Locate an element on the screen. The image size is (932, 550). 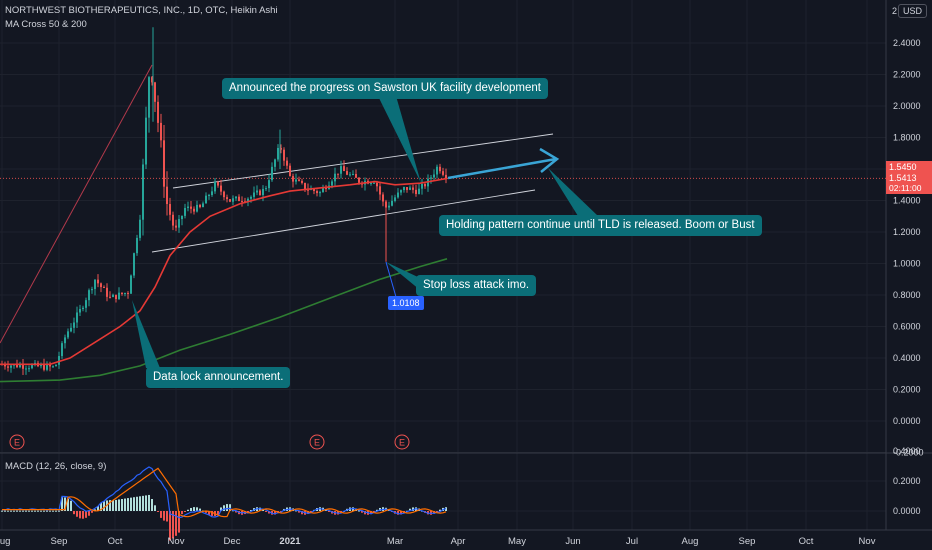
price-tick: 1.4000 is located at coordinates (907, 201).